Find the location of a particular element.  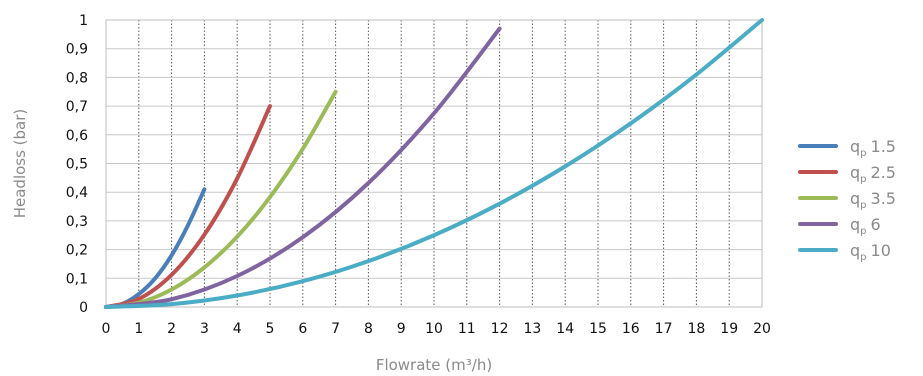

x-tick-label: 7 is located at coordinates (335, 329).